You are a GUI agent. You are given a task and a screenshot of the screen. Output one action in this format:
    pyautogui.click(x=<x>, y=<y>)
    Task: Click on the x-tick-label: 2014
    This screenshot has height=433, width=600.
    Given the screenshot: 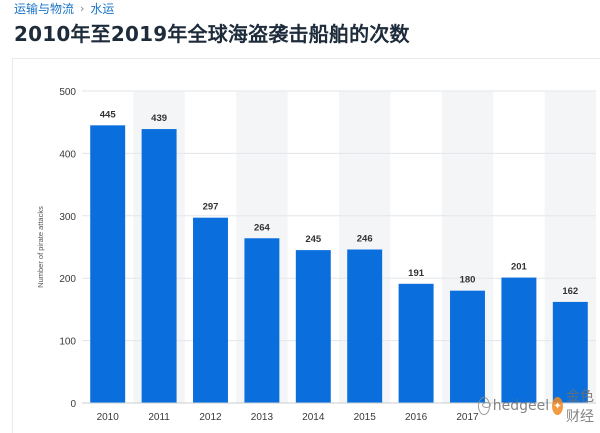 What is the action you would take?
    pyautogui.click(x=313, y=417)
    